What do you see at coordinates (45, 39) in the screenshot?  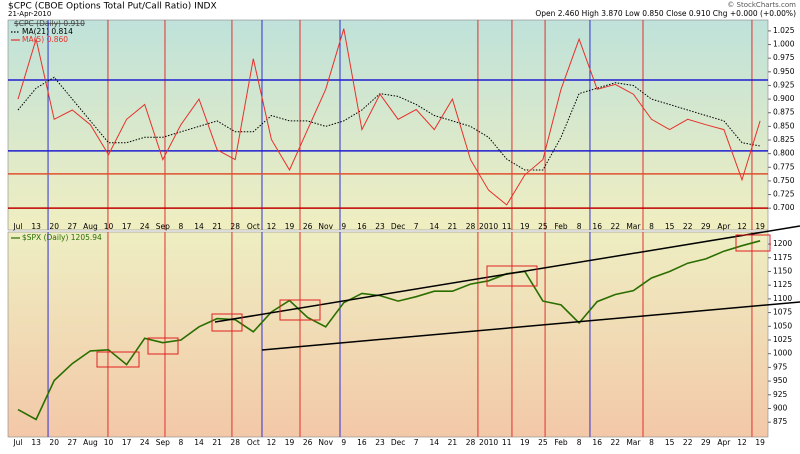 I see `legend-label: MA(5) 0.860` at bounding box center [45, 39].